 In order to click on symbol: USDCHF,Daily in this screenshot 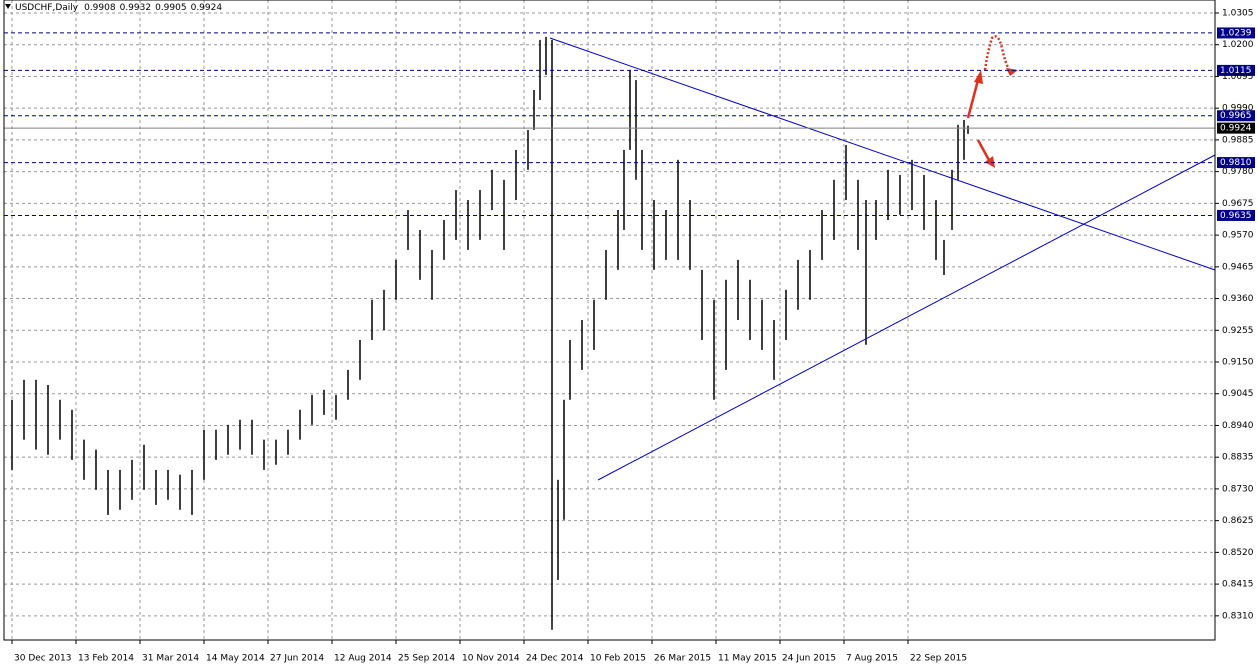, I will do `click(47, 8)`.